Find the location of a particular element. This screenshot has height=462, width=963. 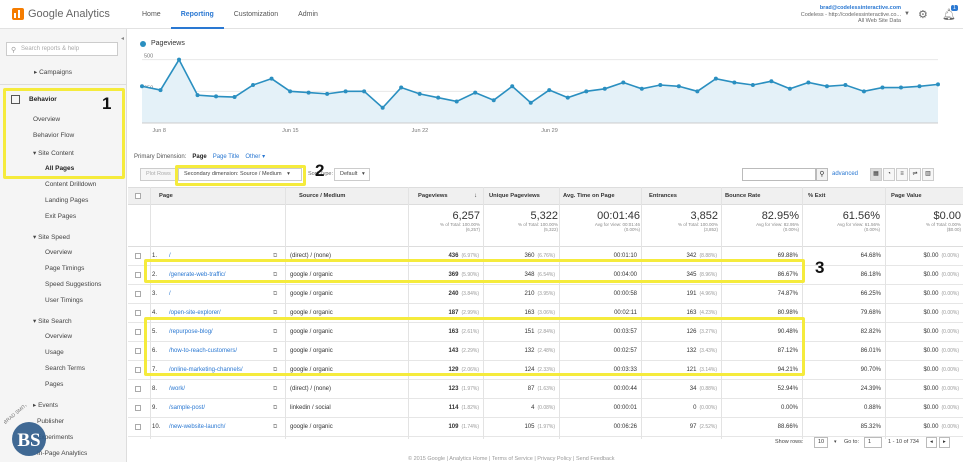

advanced-filter-link: advanced is located at coordinates (845, 174).